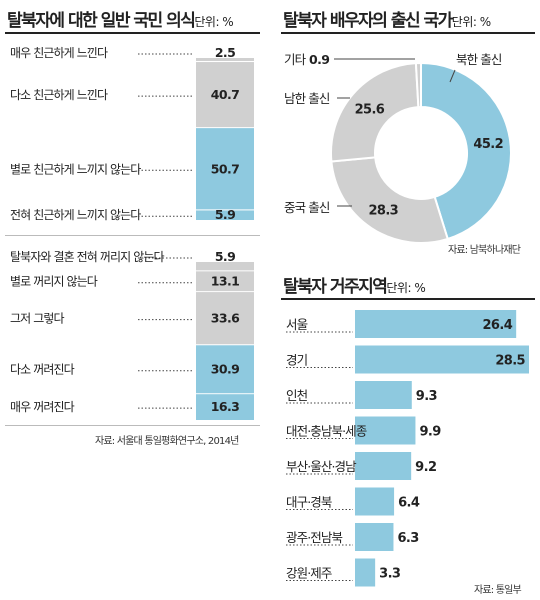  I want to click on region-value-label: 9.3, so click(427, 396).